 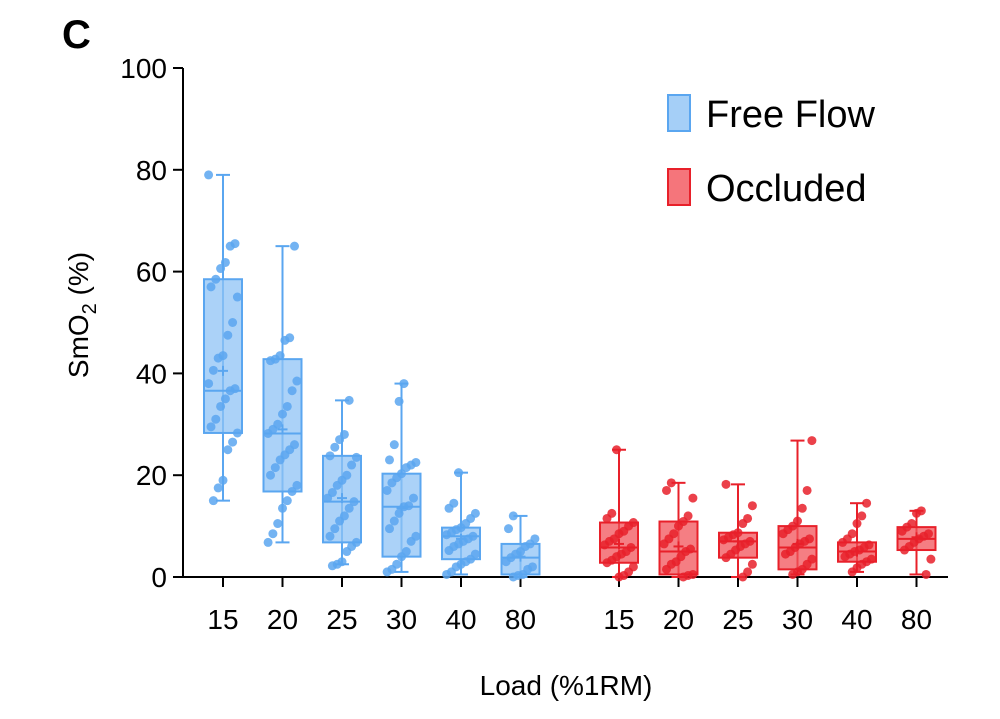 What do you see at coordinates (565, 605) in the screenshot?
I see `x-axis: 15 20 25 30 40 80 15 20 25 30 40 80` at bounding box center [565, 605].